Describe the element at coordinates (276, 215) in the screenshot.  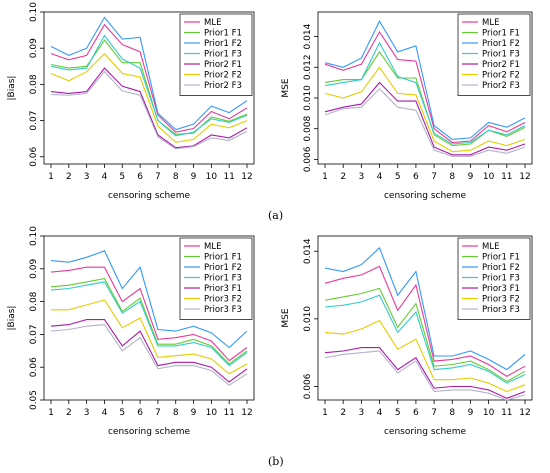
I see `panel-label-a: (a)` at that location.